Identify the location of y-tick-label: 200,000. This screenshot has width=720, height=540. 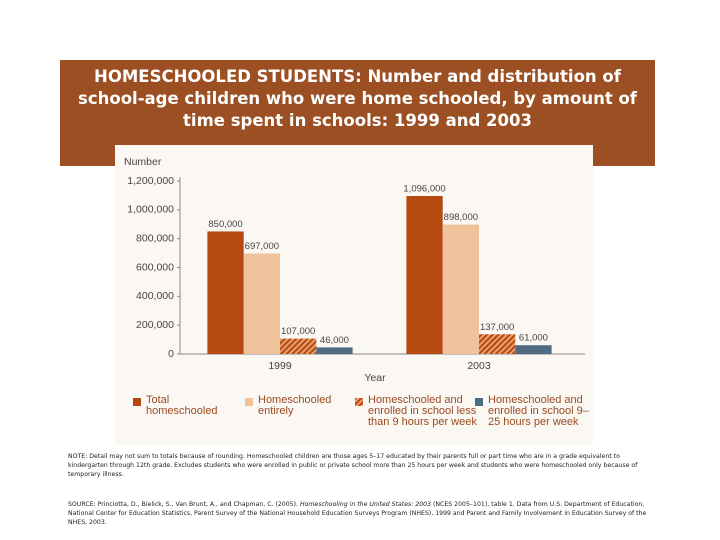
(155, 325).